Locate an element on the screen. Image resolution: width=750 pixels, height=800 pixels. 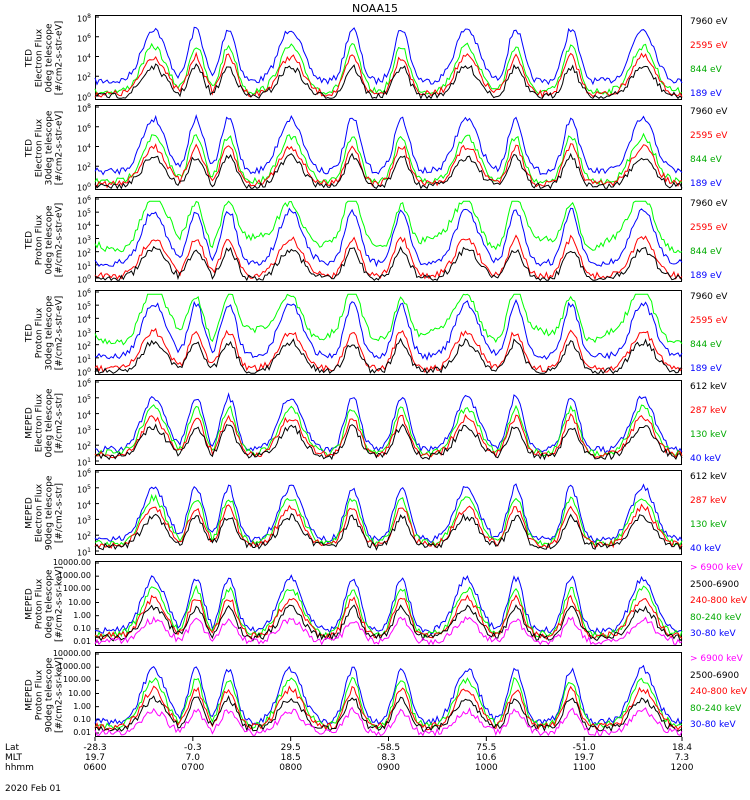
x-tick-label: 0700 is located at coordinates (193, 768).